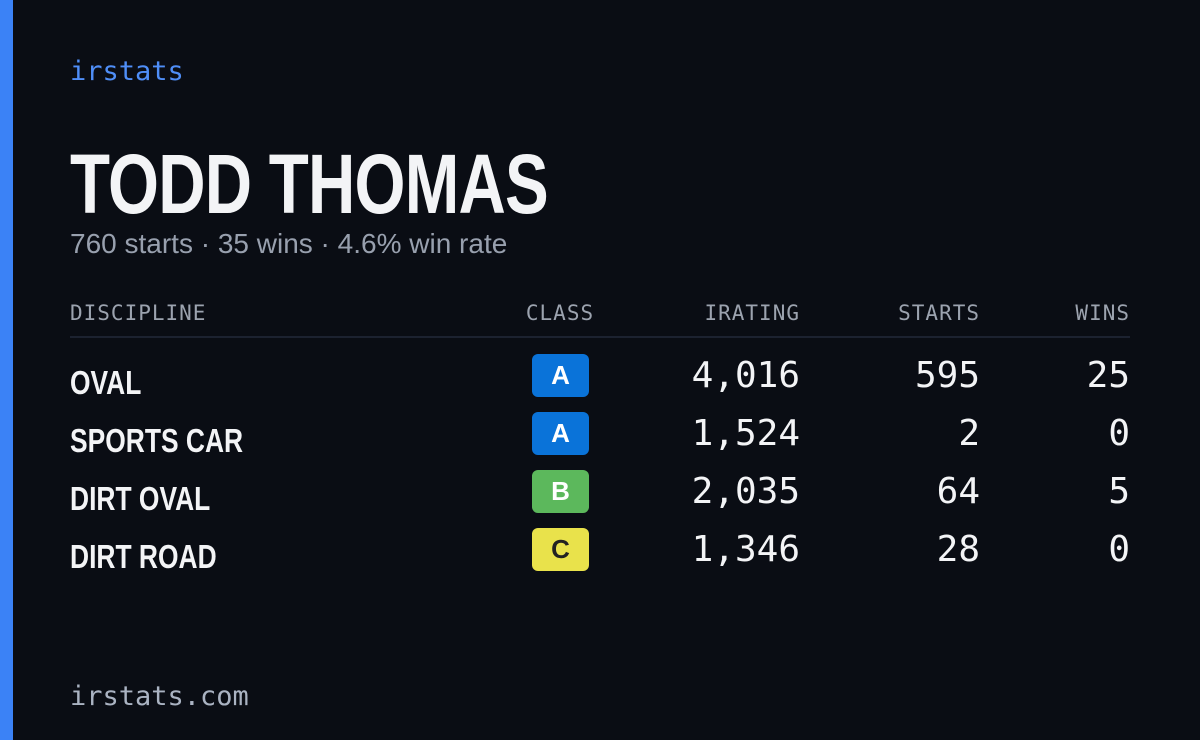 The width and height of the screenshot is (1200, 740). Describe the element at coordinates (289, 243) in the screenshot. I see `driver-summary: 760 starts · 35 wins · 4.6% win rate` at that location.